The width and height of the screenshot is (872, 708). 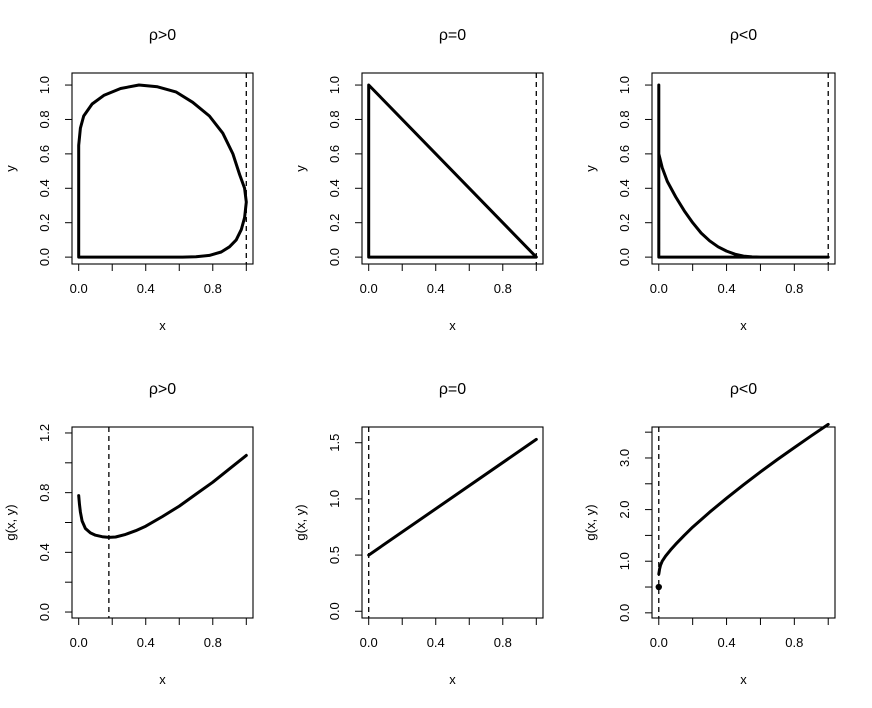 What do you see at coordinates (624, 510) in the screenshot?
I see `y-tick-label: 2.0` at bounding box center [624, 510].